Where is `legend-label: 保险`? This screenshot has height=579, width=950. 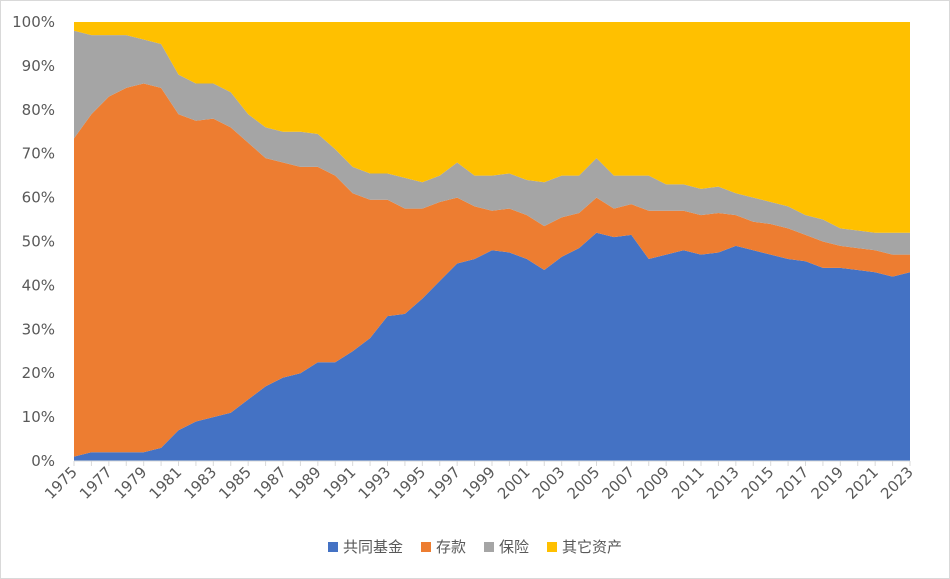
legend-label: 保险 is located at coordinates (514, 547).